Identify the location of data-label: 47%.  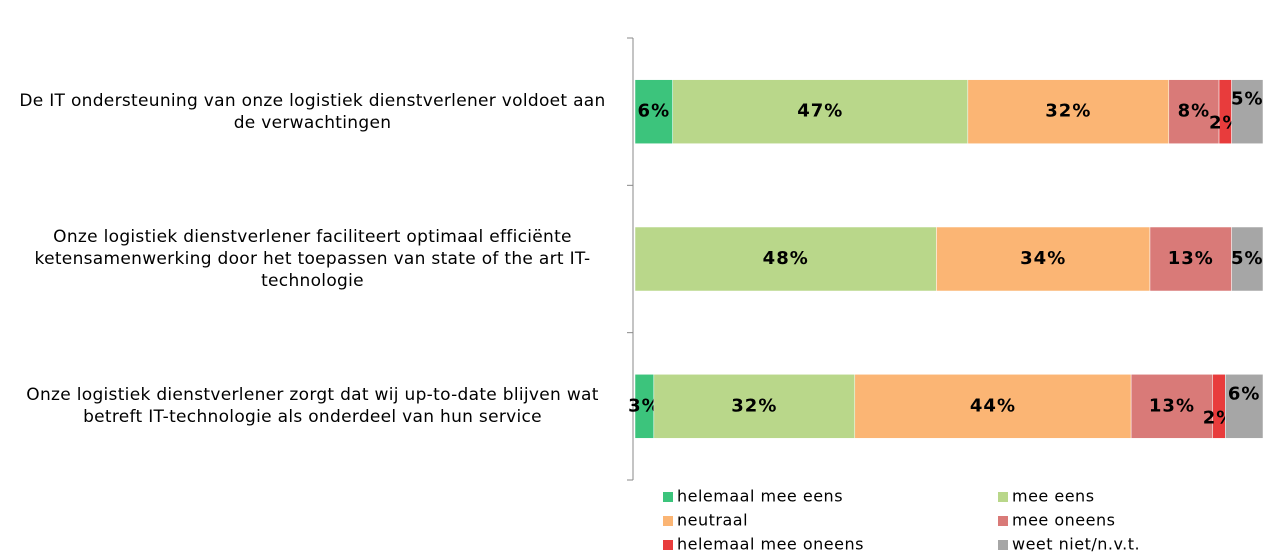
(820, 111).